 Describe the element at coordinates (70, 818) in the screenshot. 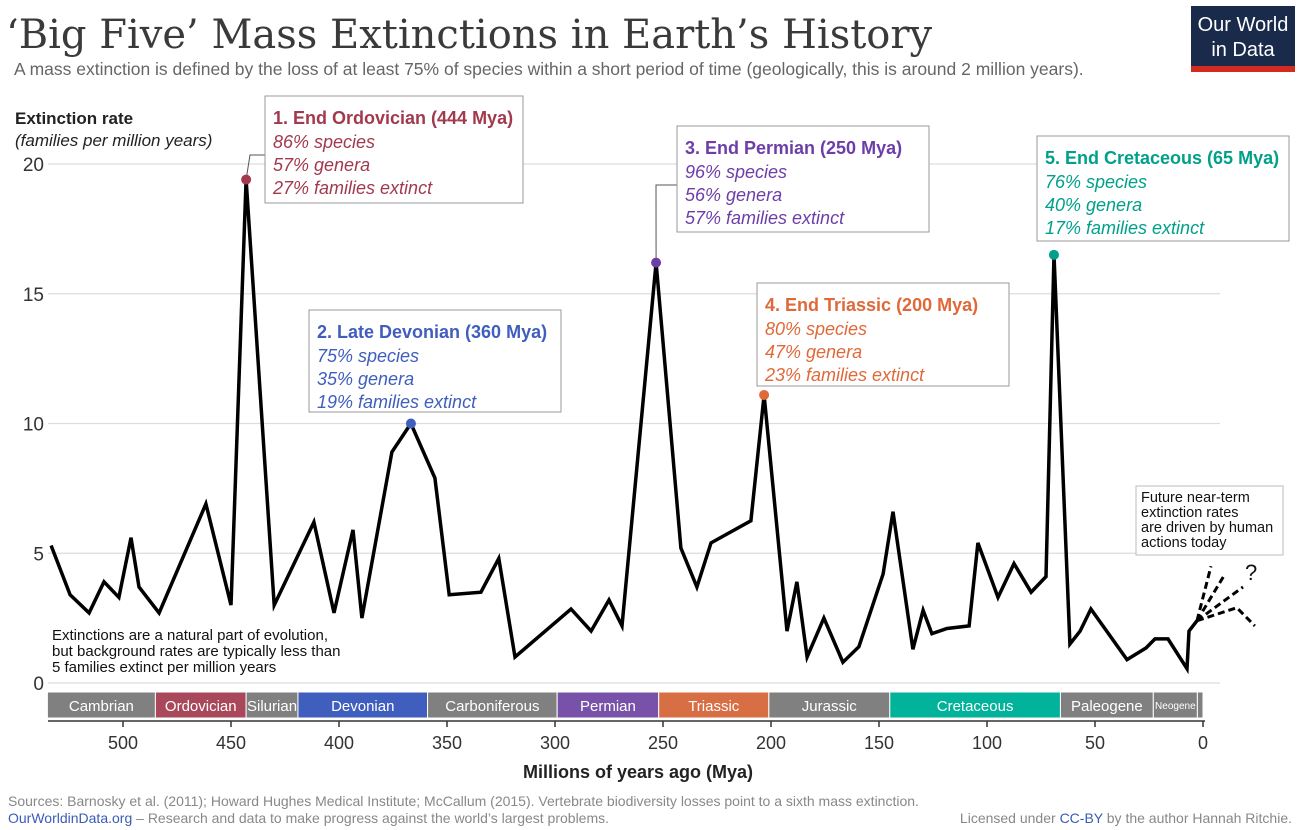

I see `owid-site-link: OurWorldinData.org` at that location.